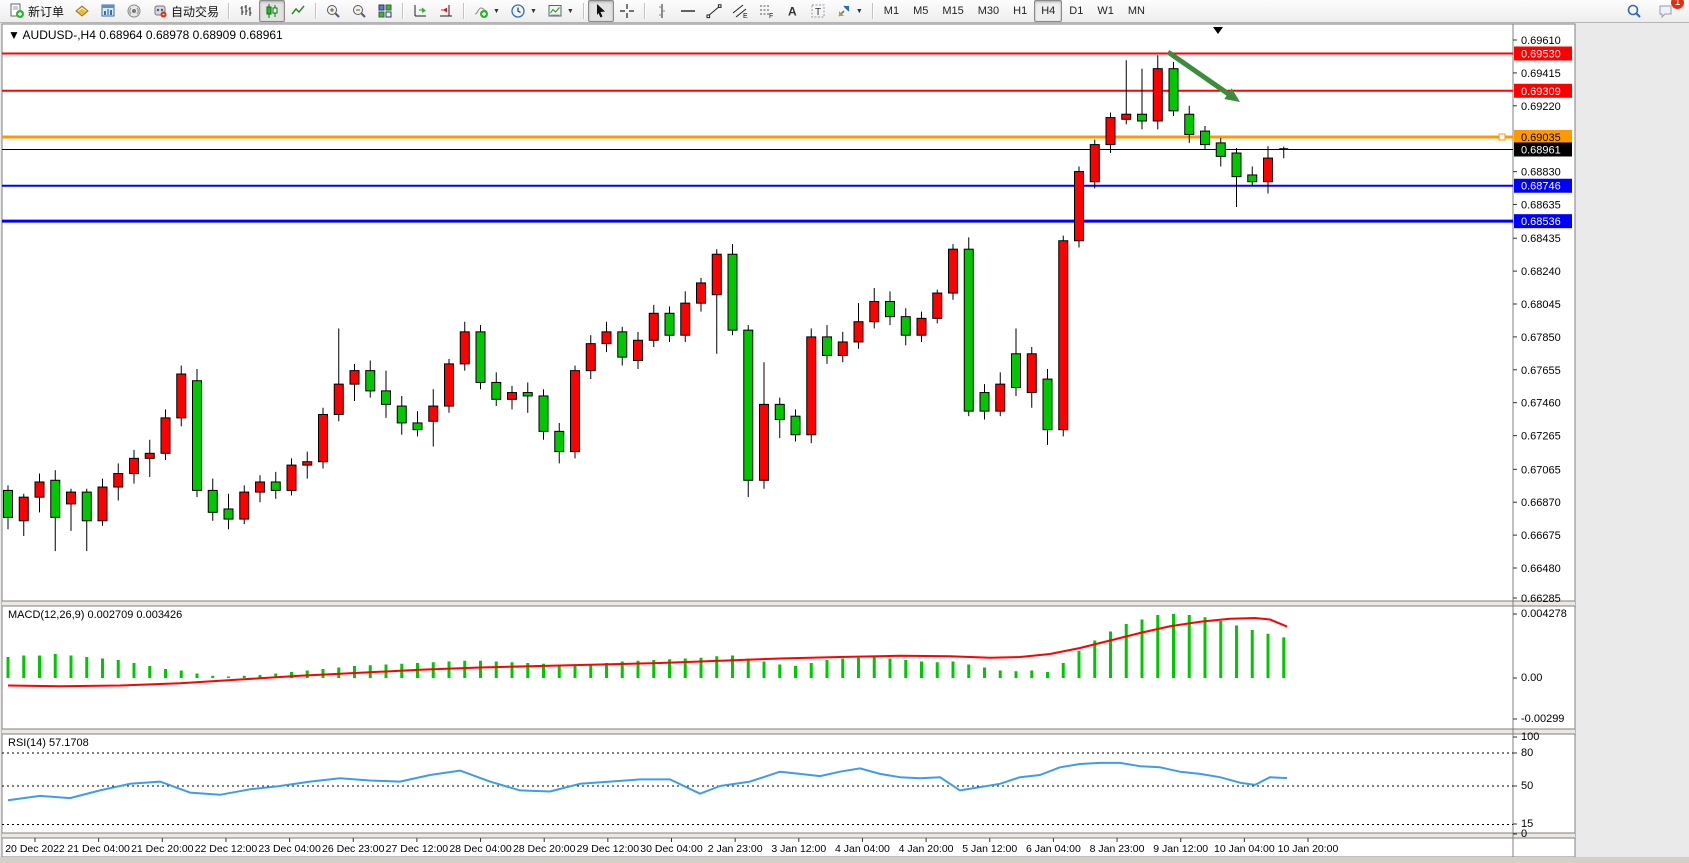 This screenshot has height=863, width=1689. Describe the element at coordinates (1541, 437) in the screenshot. I see `price-axis-label: 0.67265` at that location.